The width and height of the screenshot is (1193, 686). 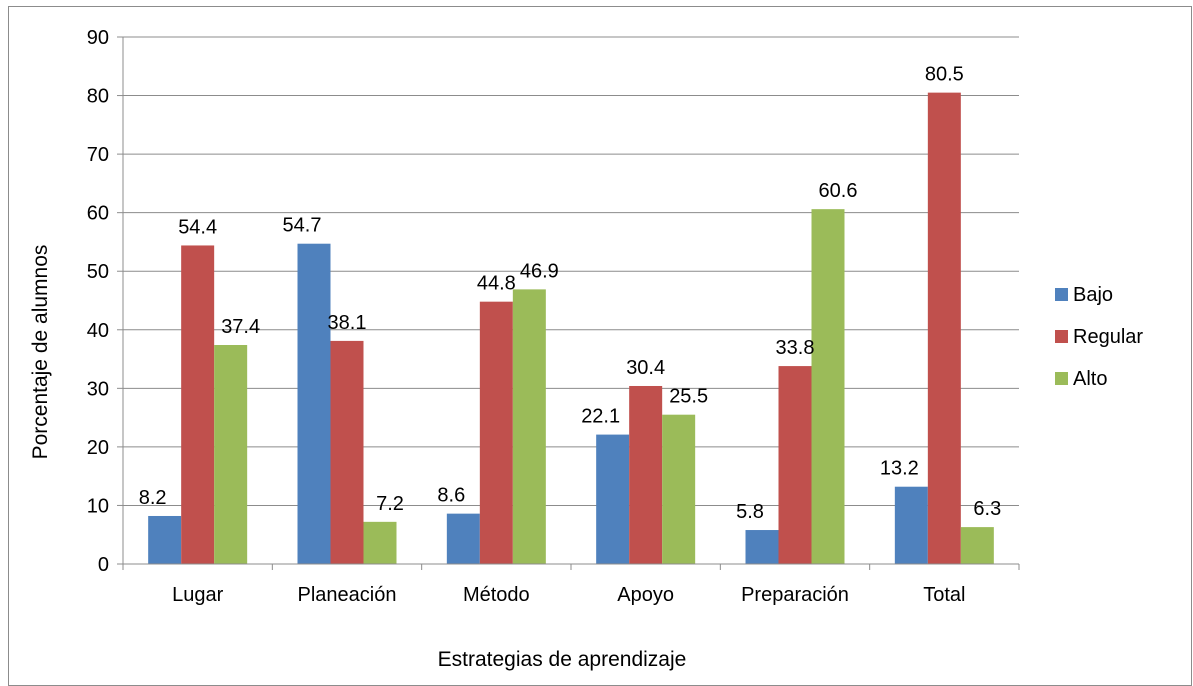 I want to click on y-tick-label: 30, so click(x=98, y=389).